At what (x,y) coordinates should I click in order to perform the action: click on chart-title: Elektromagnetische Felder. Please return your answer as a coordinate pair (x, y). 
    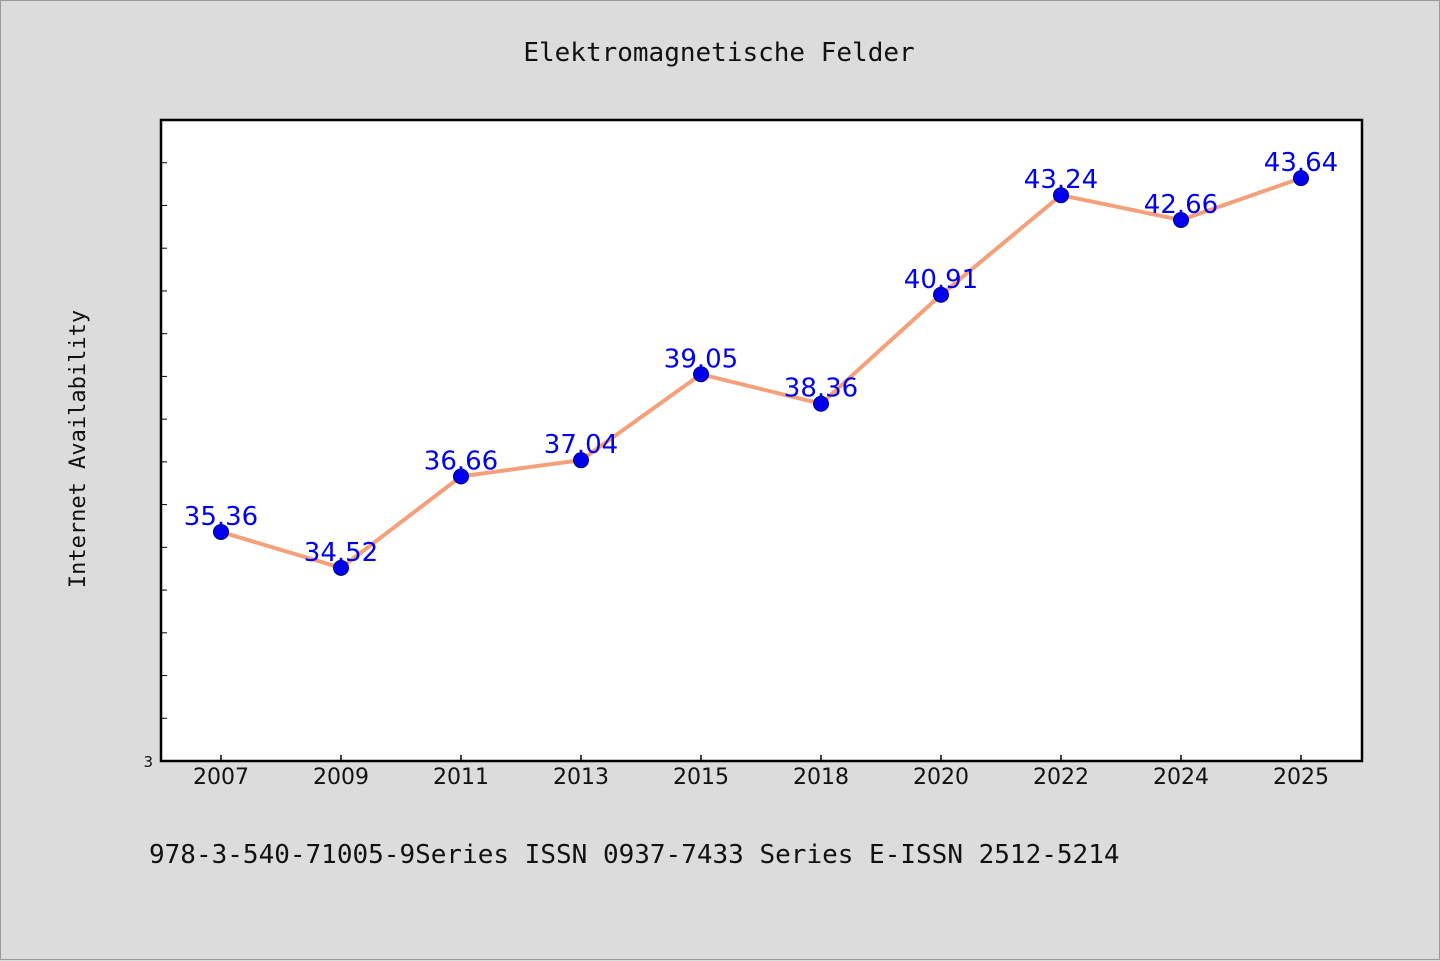
    Looking at the image, I should click on (718, 53).